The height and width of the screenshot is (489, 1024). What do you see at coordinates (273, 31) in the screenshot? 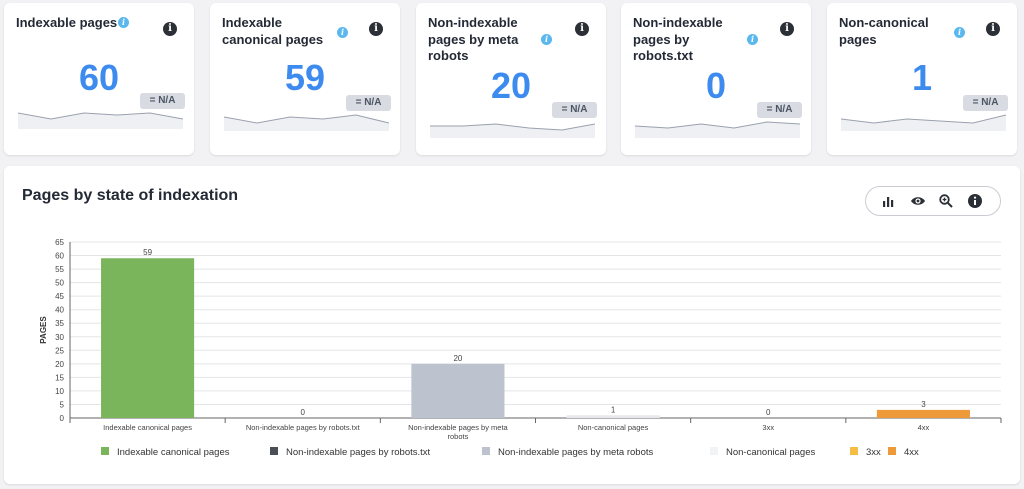
I see `kpi-title: Indexable canonical pages` at bounding box center [273, 31].